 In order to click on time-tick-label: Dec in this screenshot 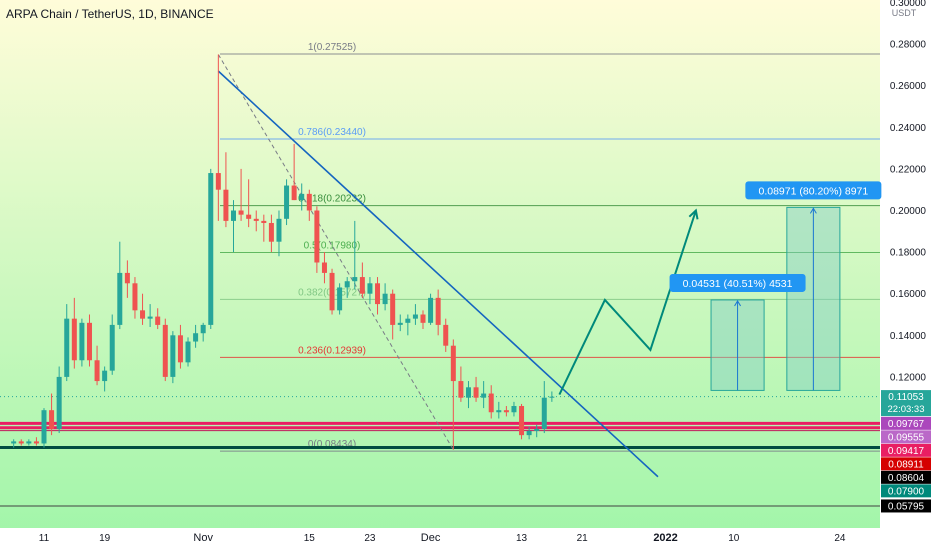, I will do `click(431, 538)`.